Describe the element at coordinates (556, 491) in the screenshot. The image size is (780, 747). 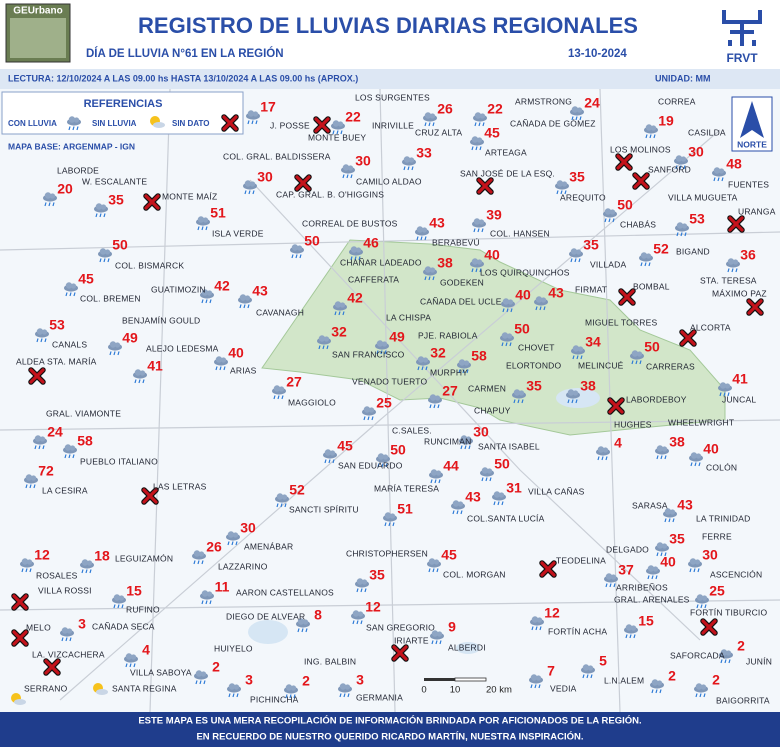
I see `station-name: VILLA CAÑAS` at that location.